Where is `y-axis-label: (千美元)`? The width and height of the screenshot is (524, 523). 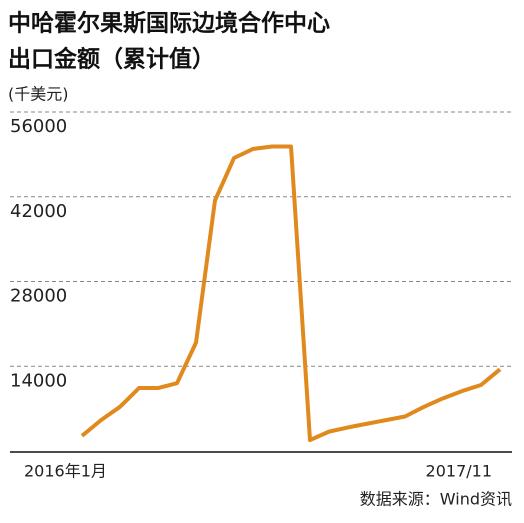 y-axis-label: (千美元) is located at coordinates (38, 94).